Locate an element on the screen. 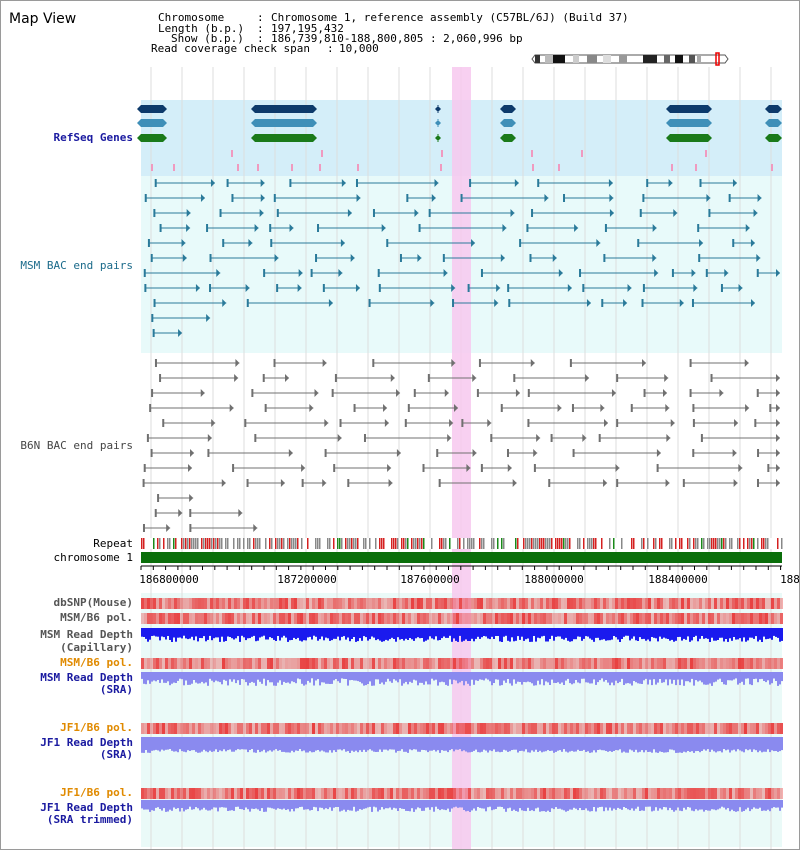 This screenshot has width=800, height=850. b6n-bac-pair-end is located at coordinates (143, 483).